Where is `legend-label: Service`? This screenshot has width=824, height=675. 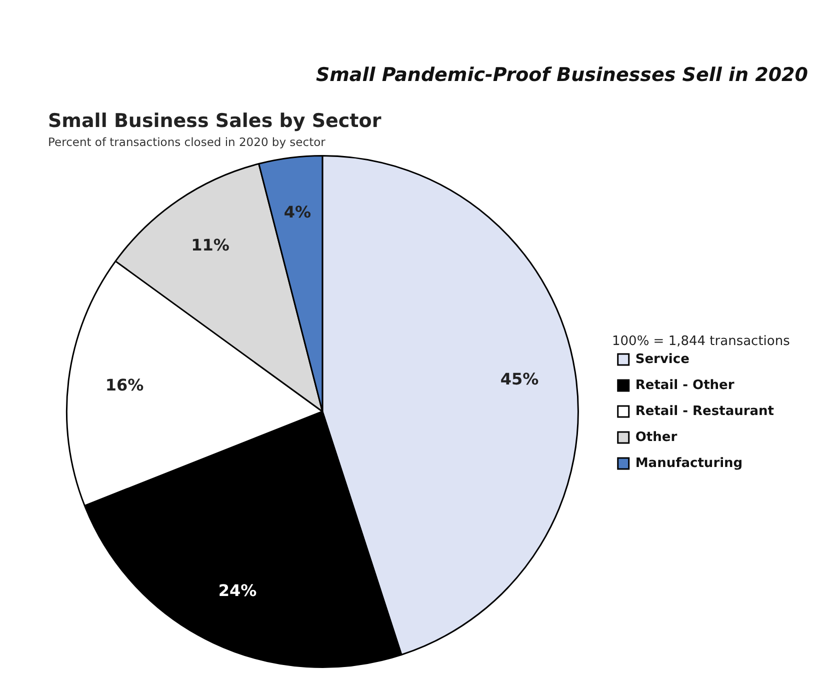 legend-label: Service is located at coordinates (662, 359).